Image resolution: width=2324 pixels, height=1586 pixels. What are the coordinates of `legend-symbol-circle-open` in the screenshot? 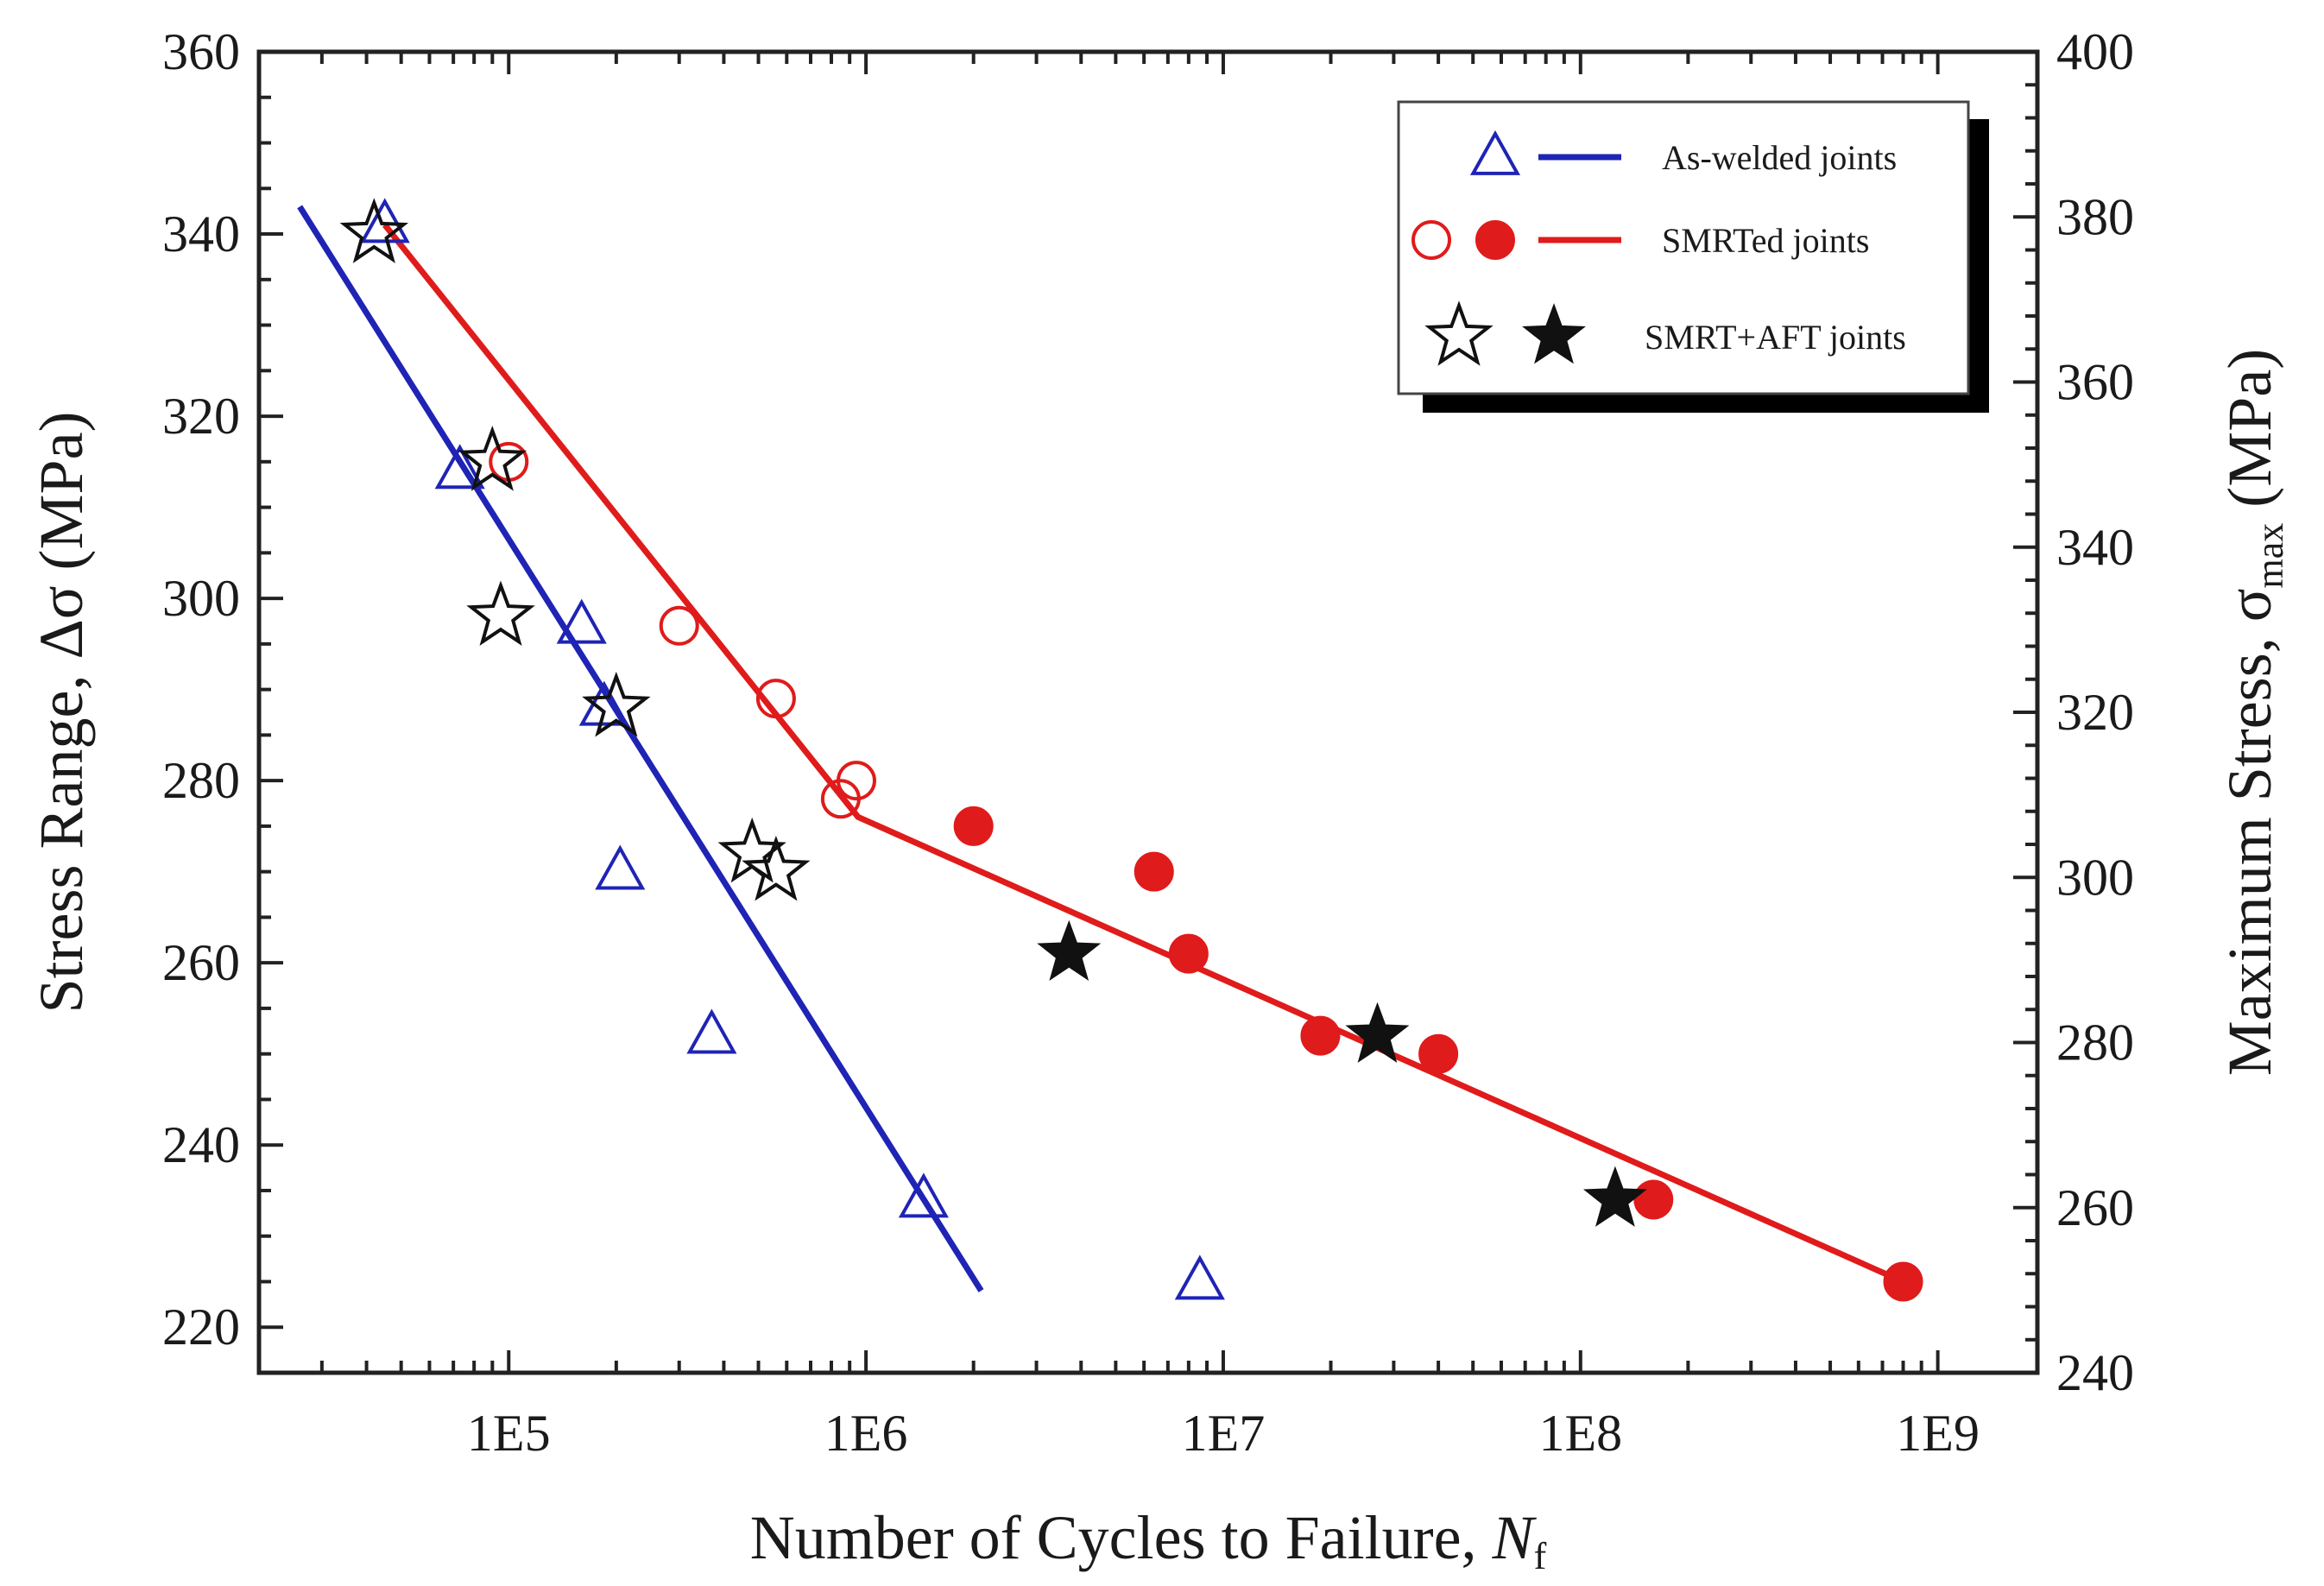 It's located at (1431, 240).